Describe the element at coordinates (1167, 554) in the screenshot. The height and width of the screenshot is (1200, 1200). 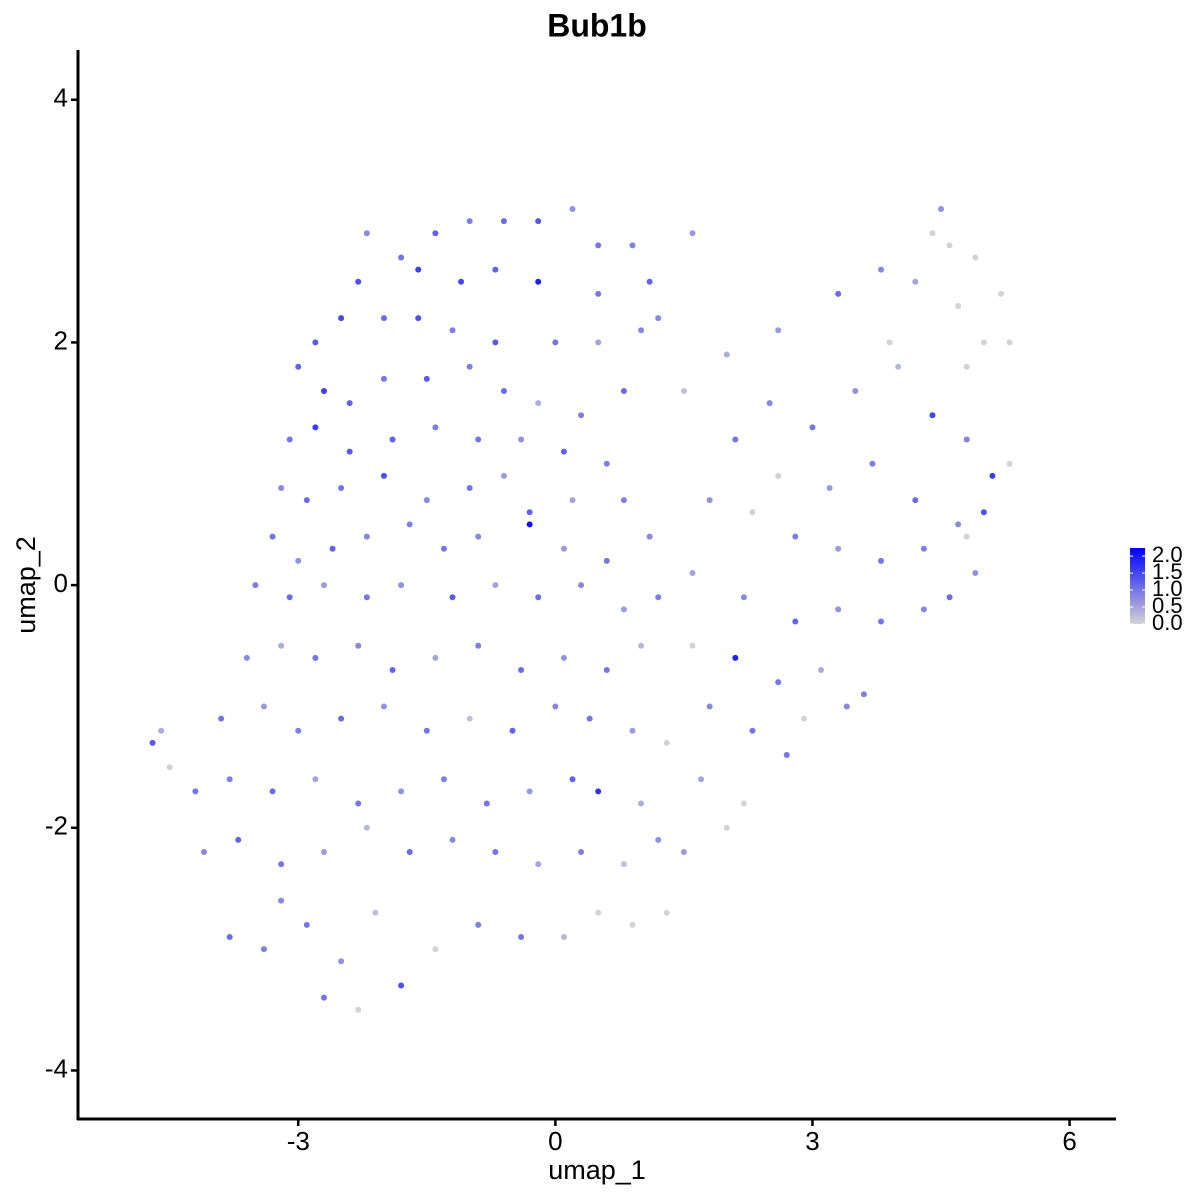
I see `colorbar-label: 2.0` at that location.